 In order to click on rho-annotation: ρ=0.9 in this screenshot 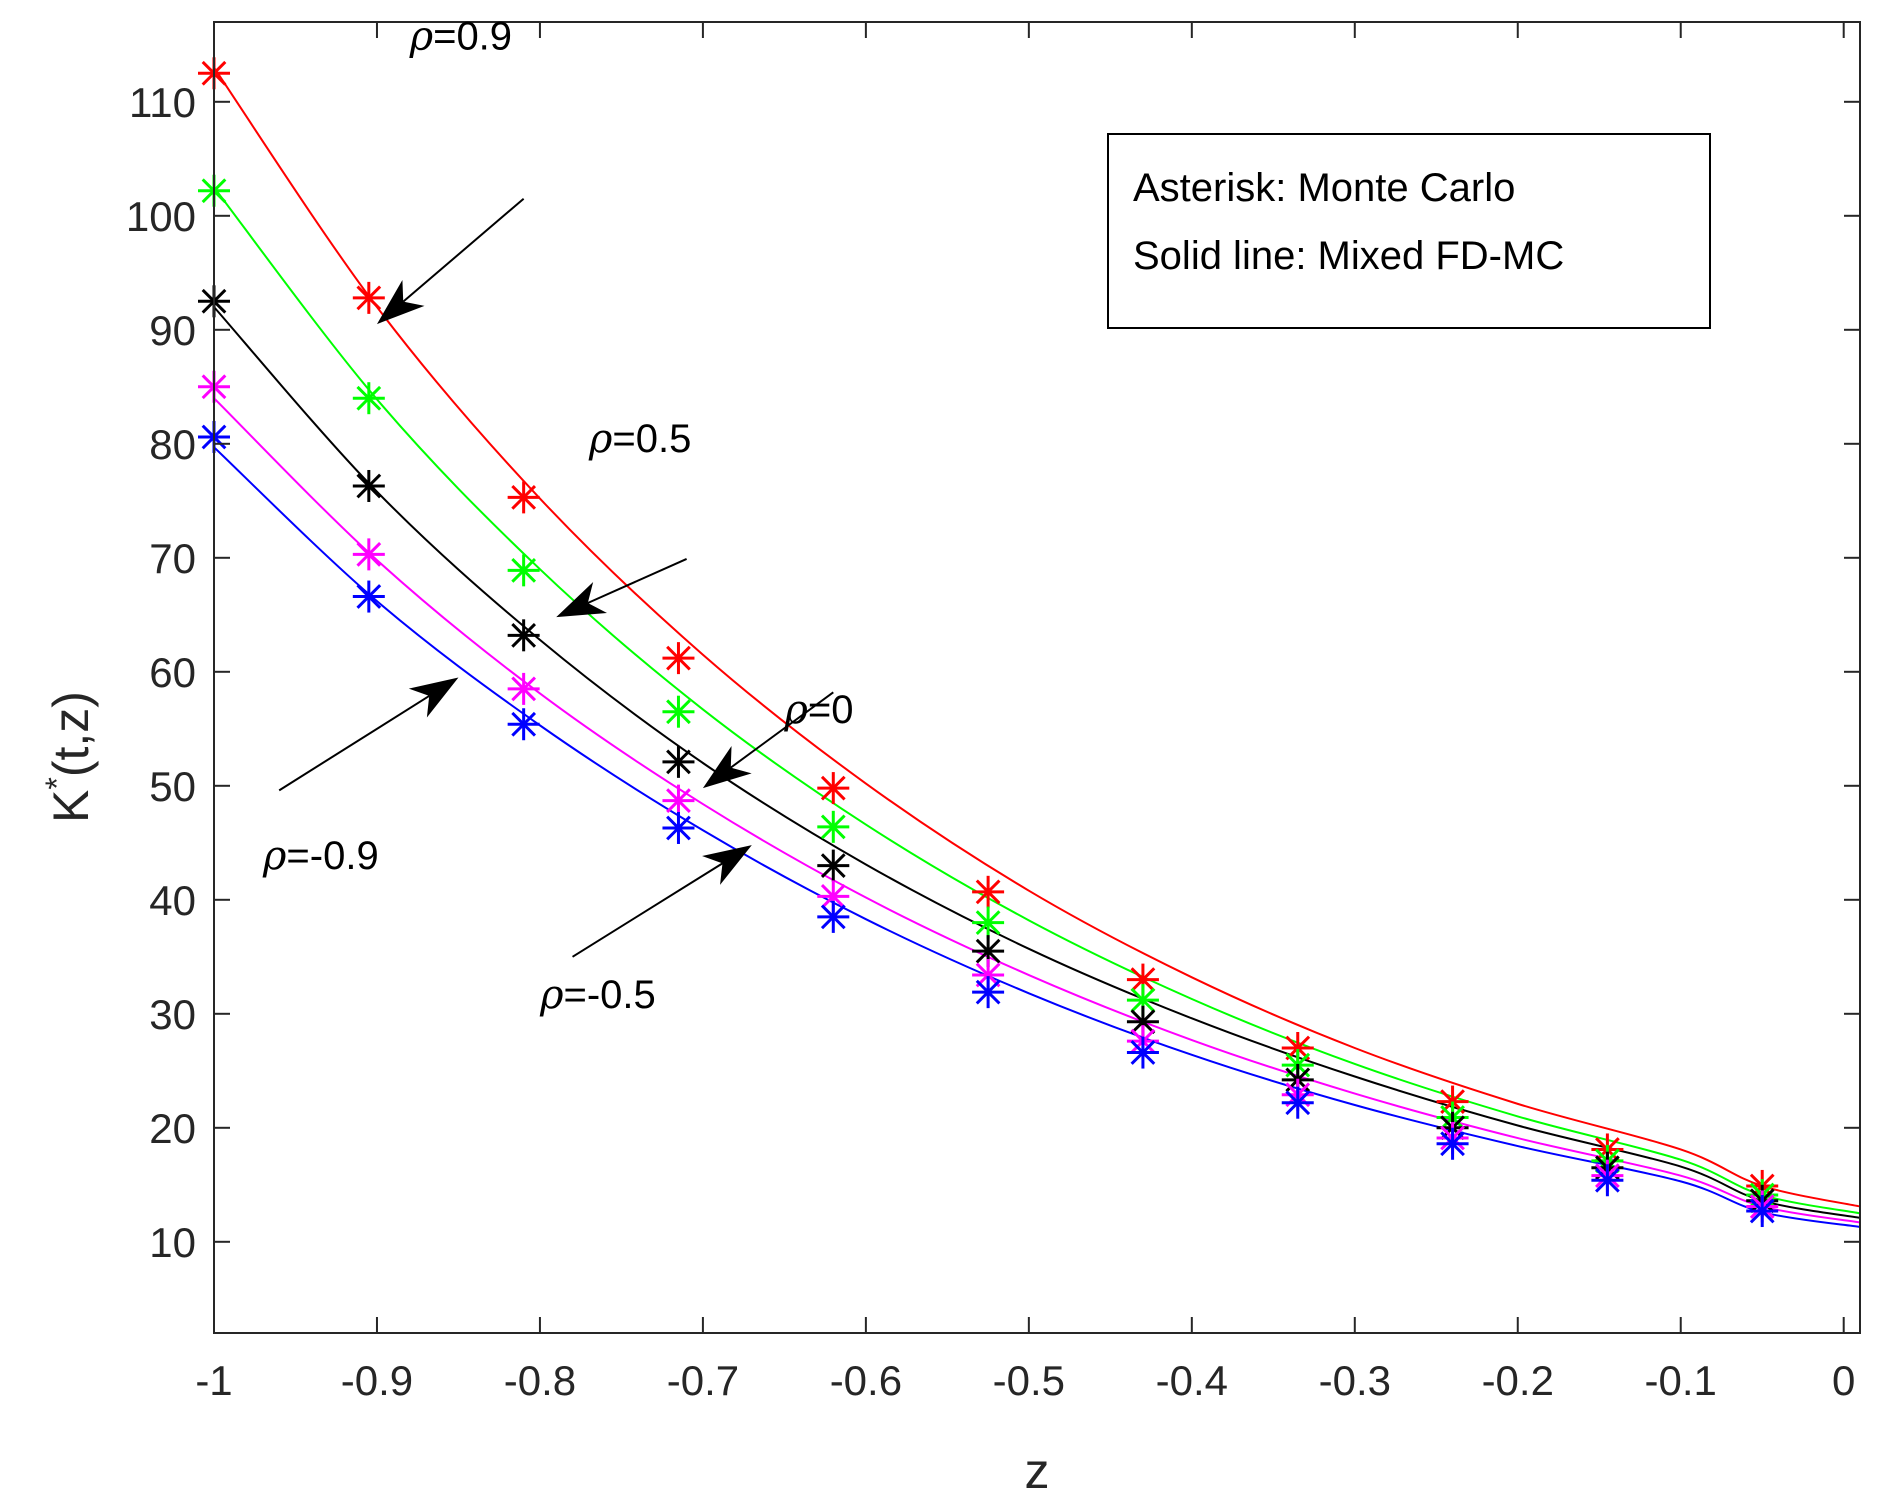, I will do `click(460, 36)`.